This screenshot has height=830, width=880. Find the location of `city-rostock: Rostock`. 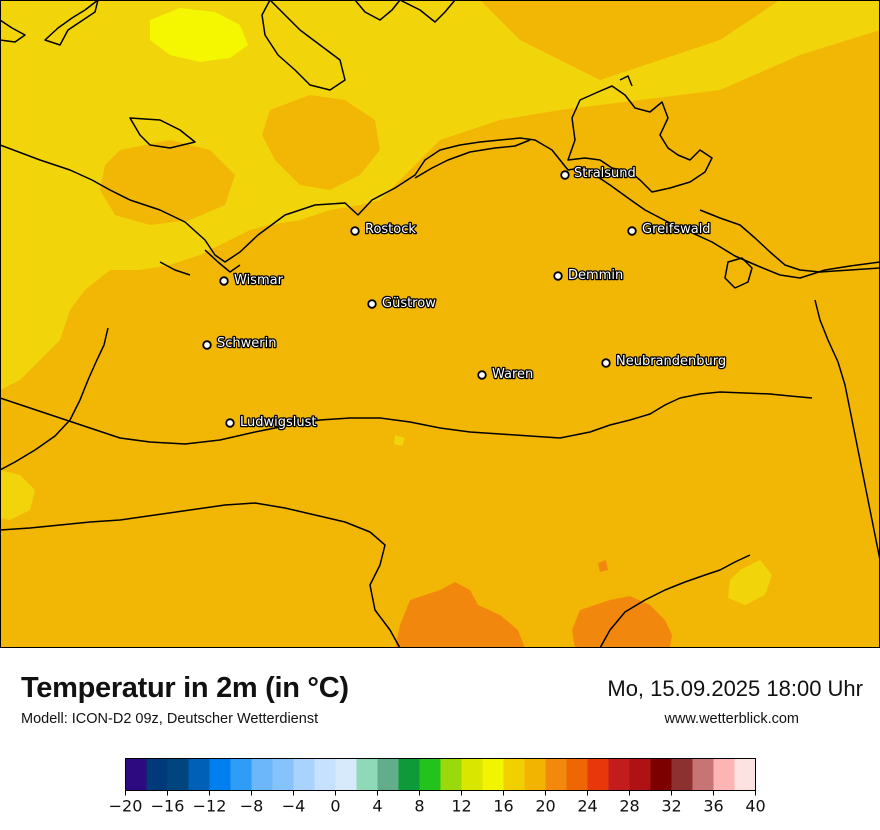

city-rostock: Rostock is located at coordinates (384, 229).